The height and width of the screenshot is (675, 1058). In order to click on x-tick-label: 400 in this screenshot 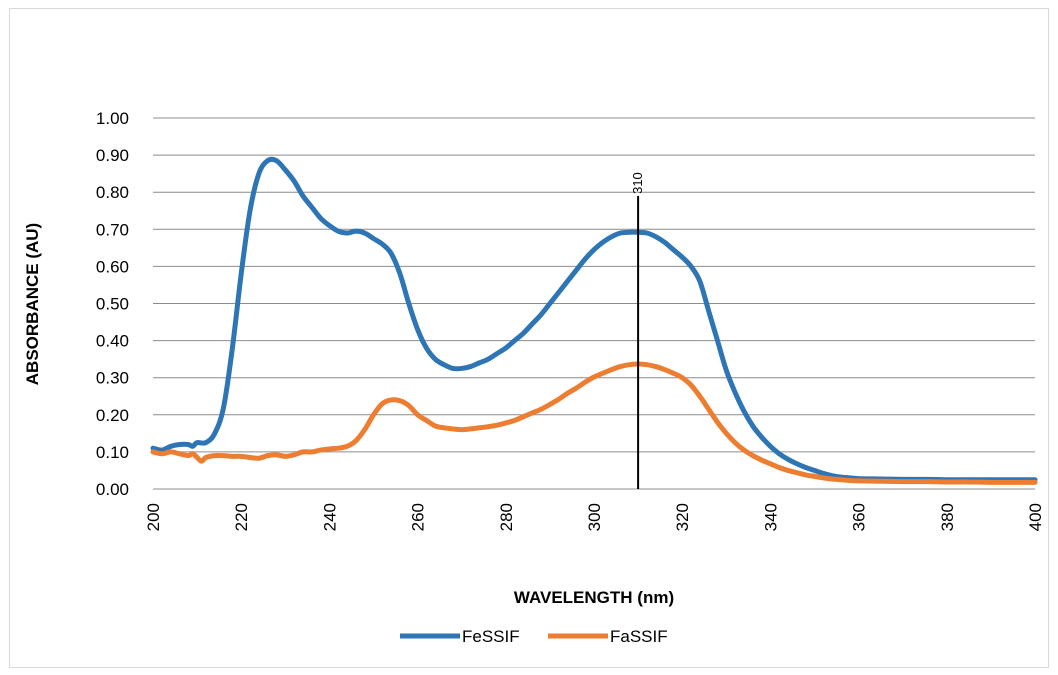, I will do `click(1035, 517)`.